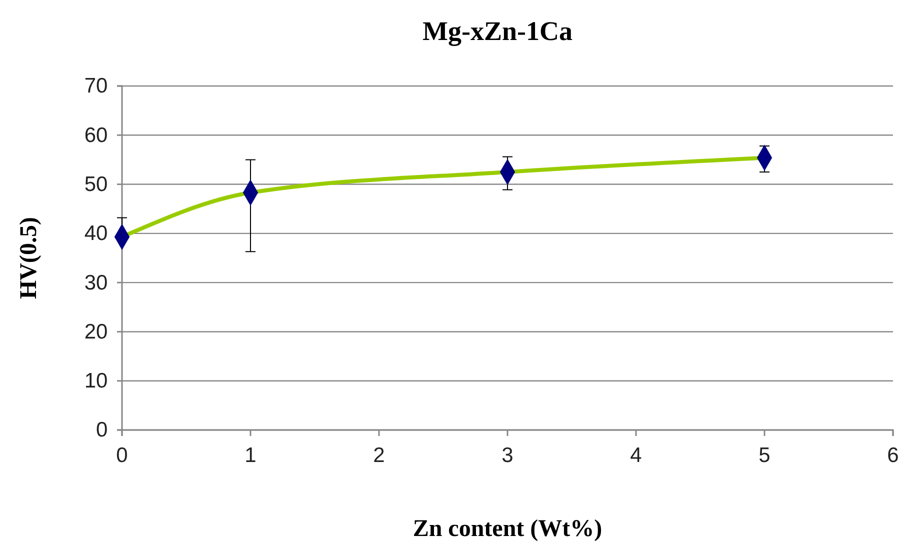  Describe the element at coordinates (96, 282) in the screenshot. I see `y-tick-label: 30` at that location.